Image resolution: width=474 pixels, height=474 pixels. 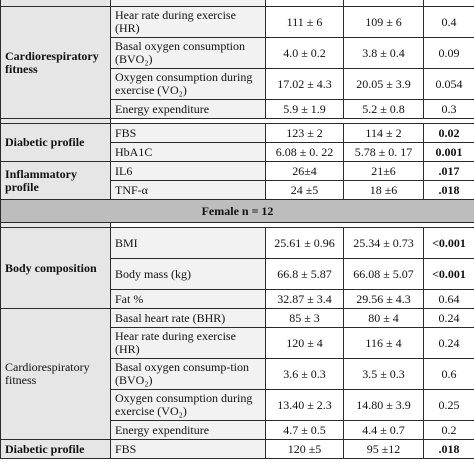 I want to click on table-row: Inflammatory profile IL6 26±4 21±6 .017, so click(x=237, y=180).